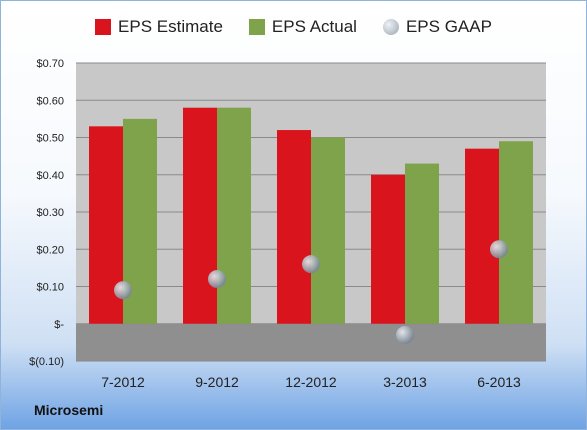 The image size is (587, 430). I want to click on y-tick-label: $0.10, so click(50, 288).